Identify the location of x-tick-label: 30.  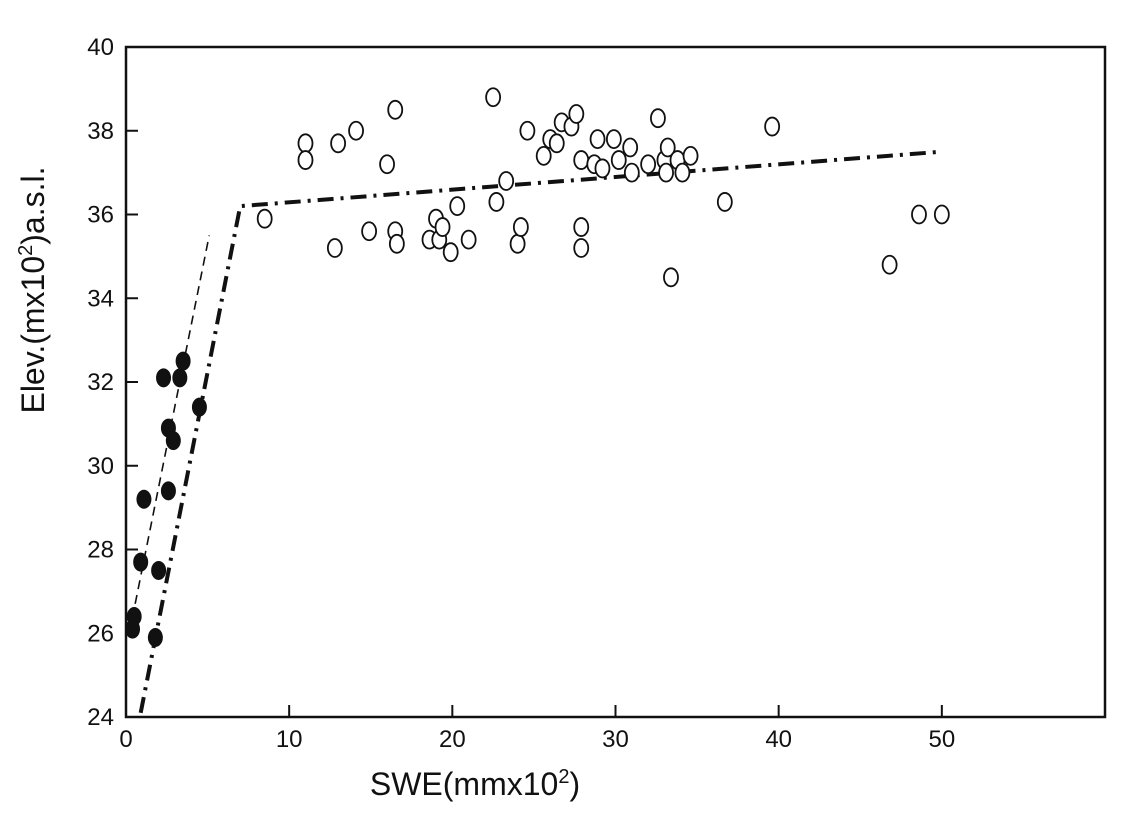
(615, 739).